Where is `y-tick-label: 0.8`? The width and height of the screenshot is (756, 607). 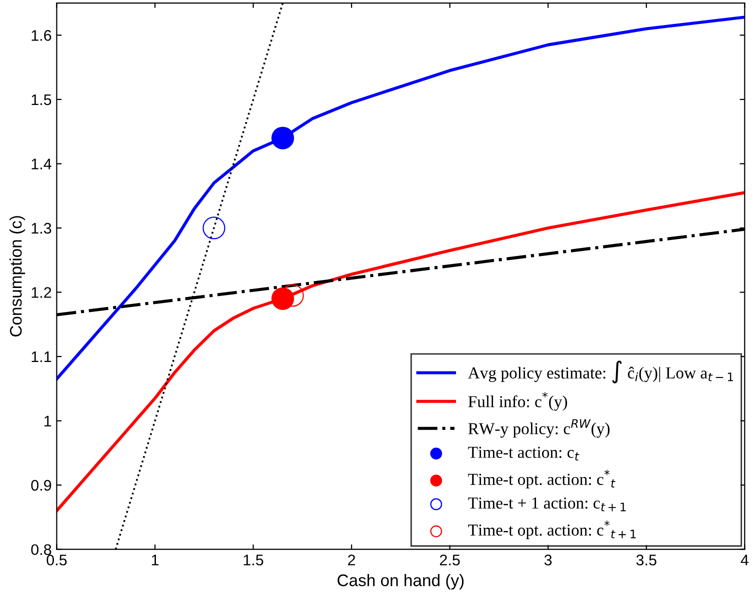 y-tick-label: 0.8 is located at coordinates (41, 550).